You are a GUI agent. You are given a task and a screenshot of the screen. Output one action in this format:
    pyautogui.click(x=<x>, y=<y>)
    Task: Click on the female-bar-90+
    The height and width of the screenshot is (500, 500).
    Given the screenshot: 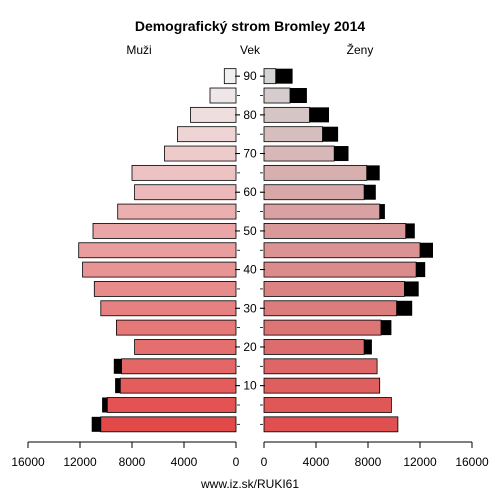 What is the action you would take?
    pyautogui.click(x=270, y=76)
    